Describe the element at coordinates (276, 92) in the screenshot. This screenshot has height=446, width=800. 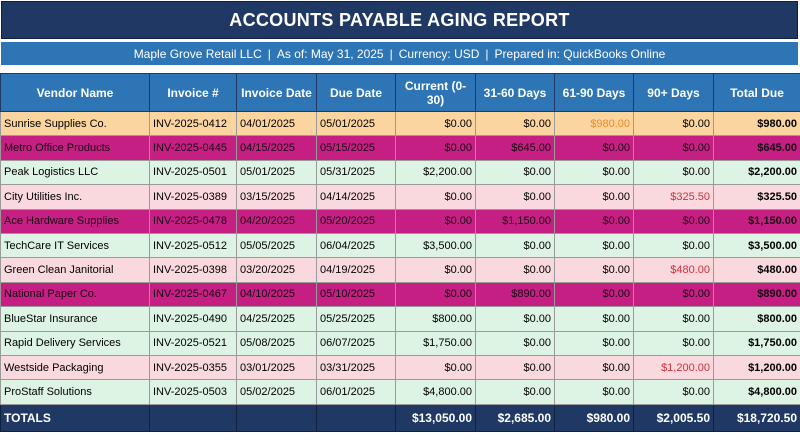
I see `col-header-invoice-date: Invoice Date` at that location.